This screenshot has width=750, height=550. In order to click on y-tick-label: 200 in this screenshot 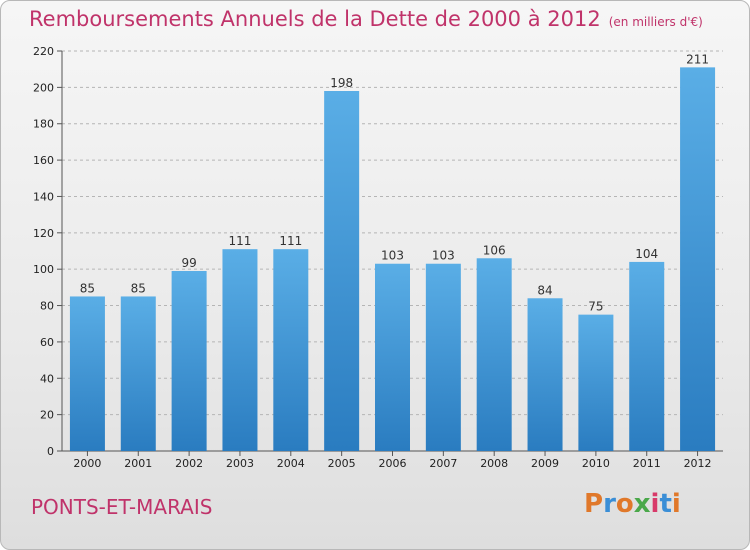, I will do `click(43, 87)`.